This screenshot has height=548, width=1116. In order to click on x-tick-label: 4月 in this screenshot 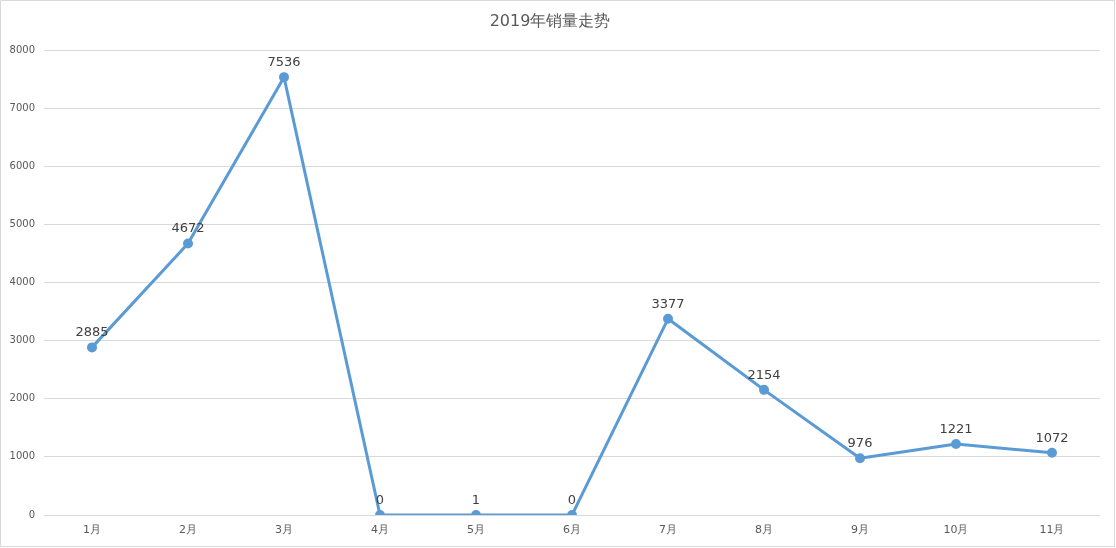, I will do `click(380, 530)`.